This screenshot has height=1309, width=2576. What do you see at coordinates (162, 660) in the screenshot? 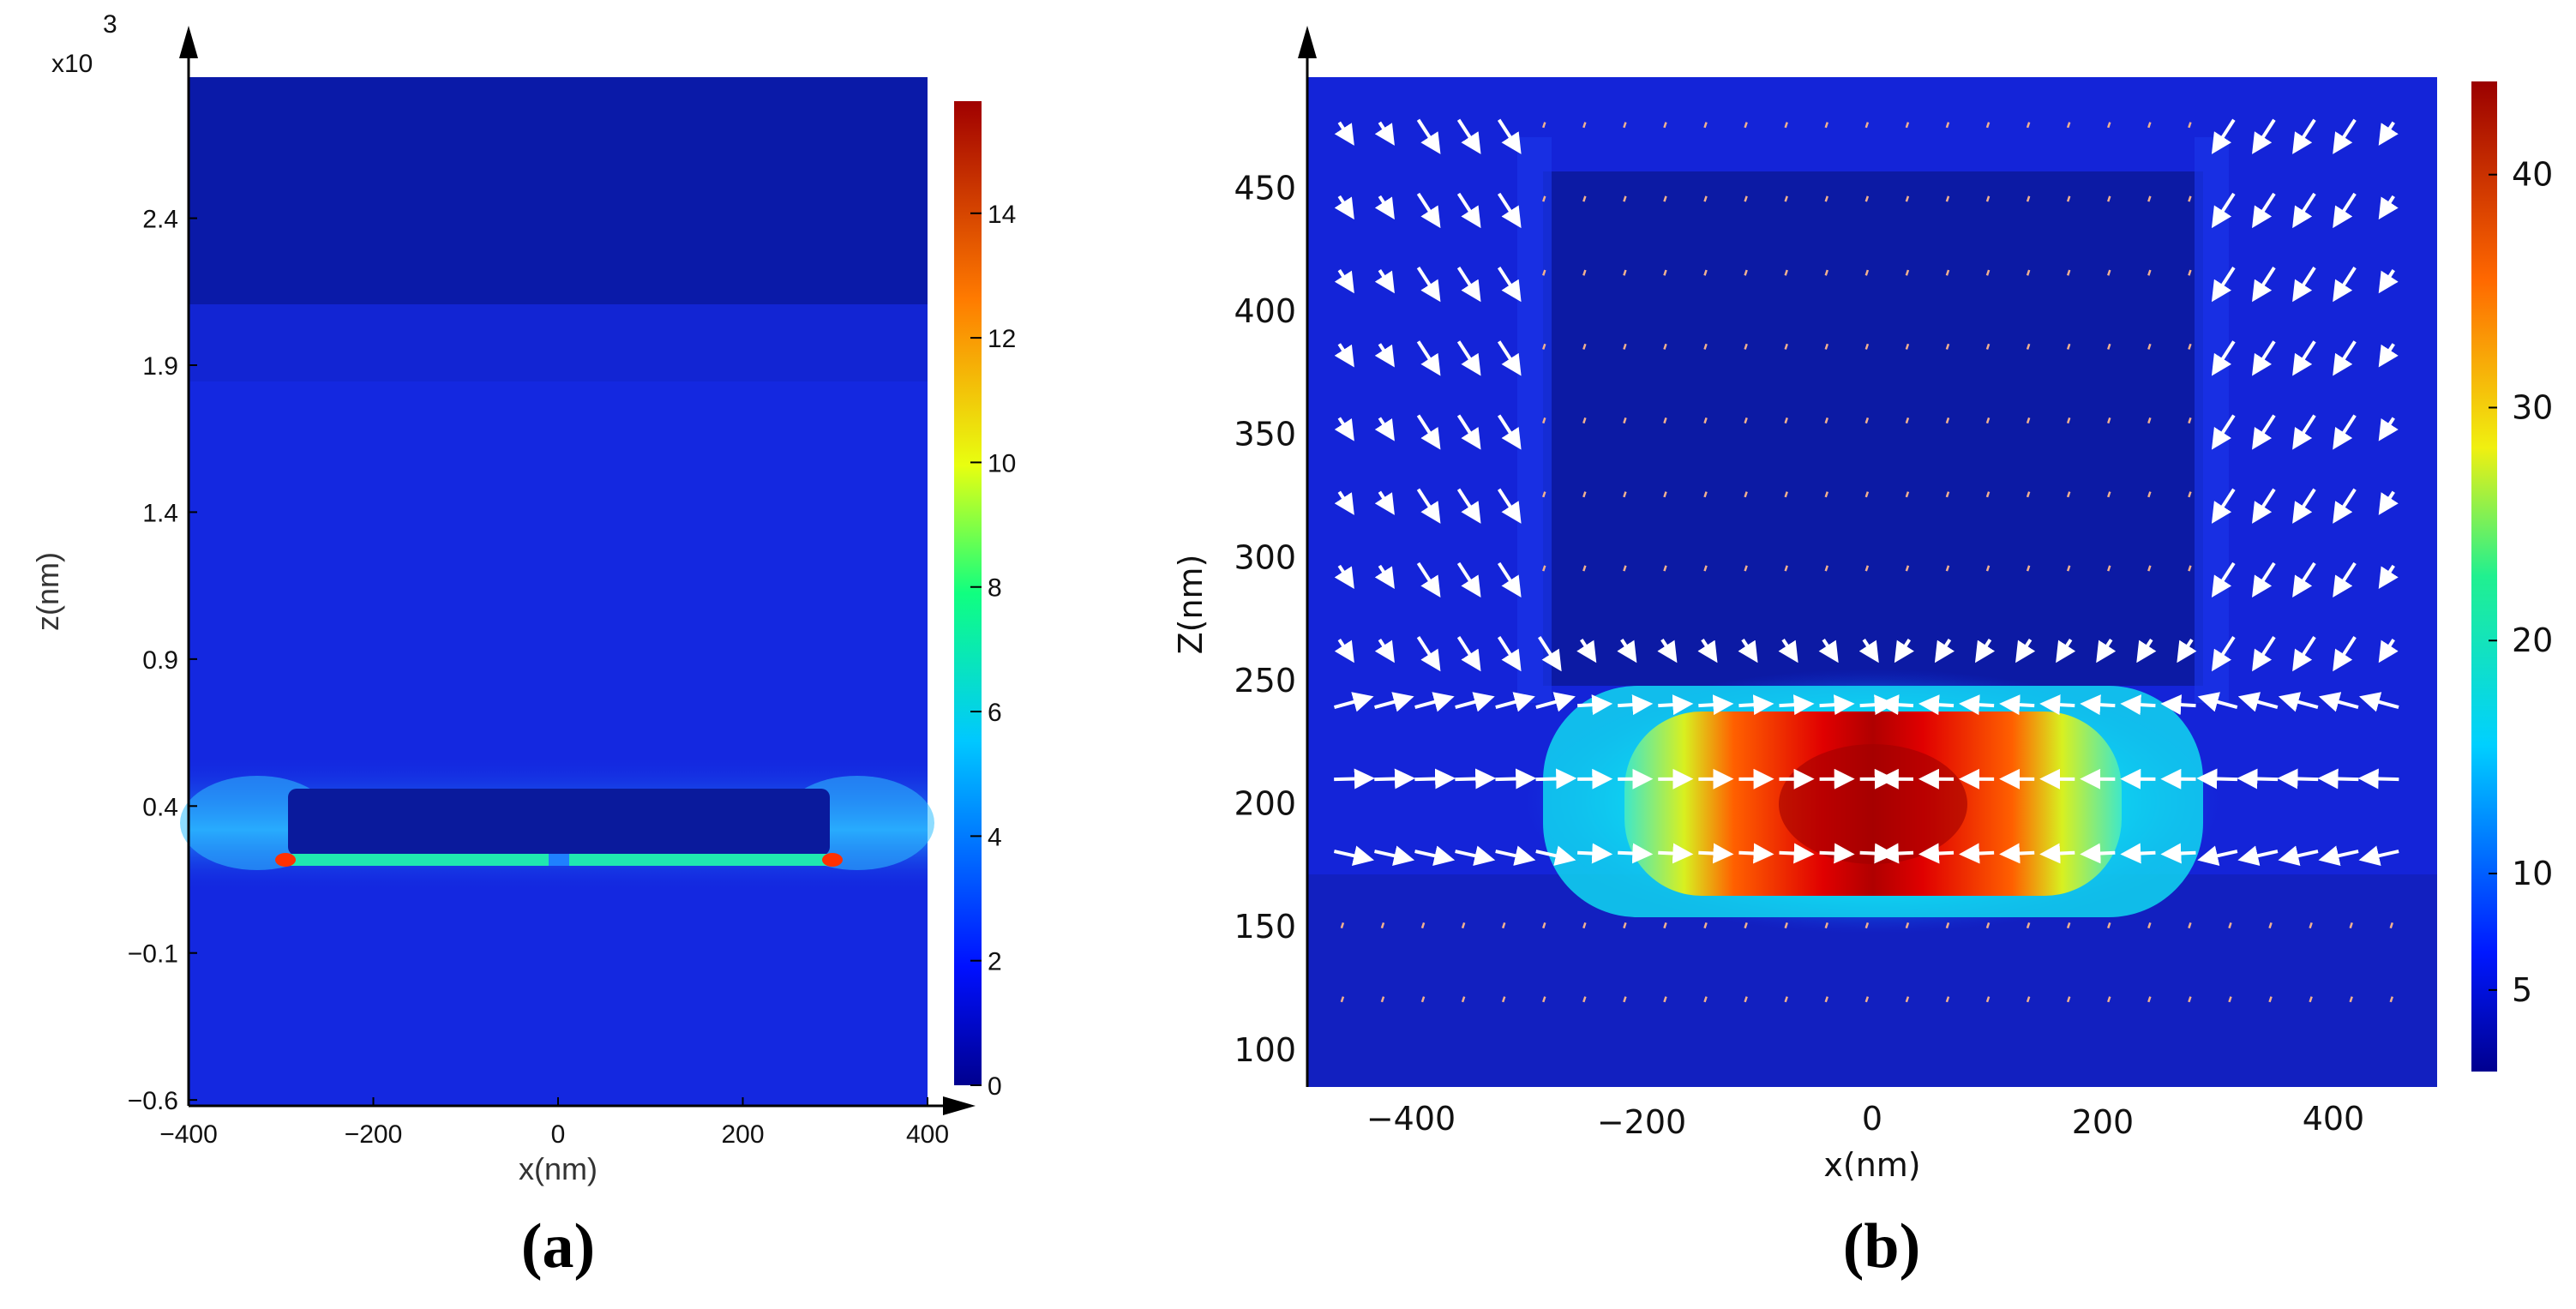
I see `panel-a-y-ticks: −0.6 −0.1 0.4 0.9 1.4 1.9 2.4` at bounding box center [162, 660].